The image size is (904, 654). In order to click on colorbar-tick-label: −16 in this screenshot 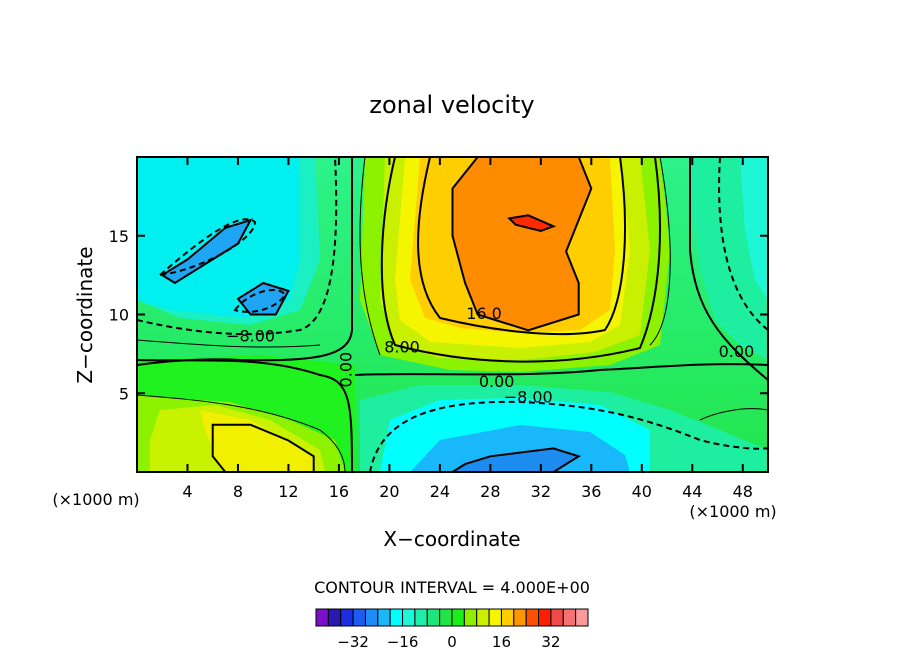, I will do `click(403, 642)`.